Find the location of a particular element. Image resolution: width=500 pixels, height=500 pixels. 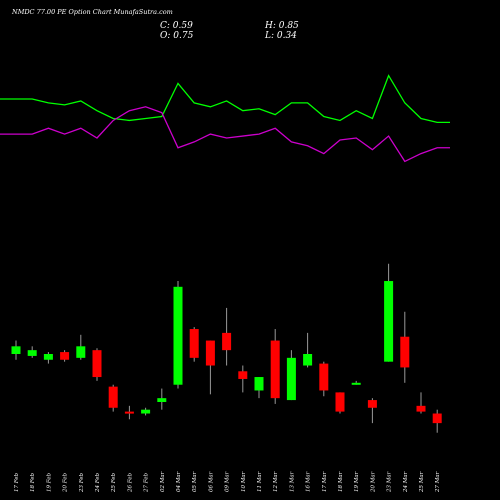

x-tick-label: 23 Feb is located at coordinates (82, 482).